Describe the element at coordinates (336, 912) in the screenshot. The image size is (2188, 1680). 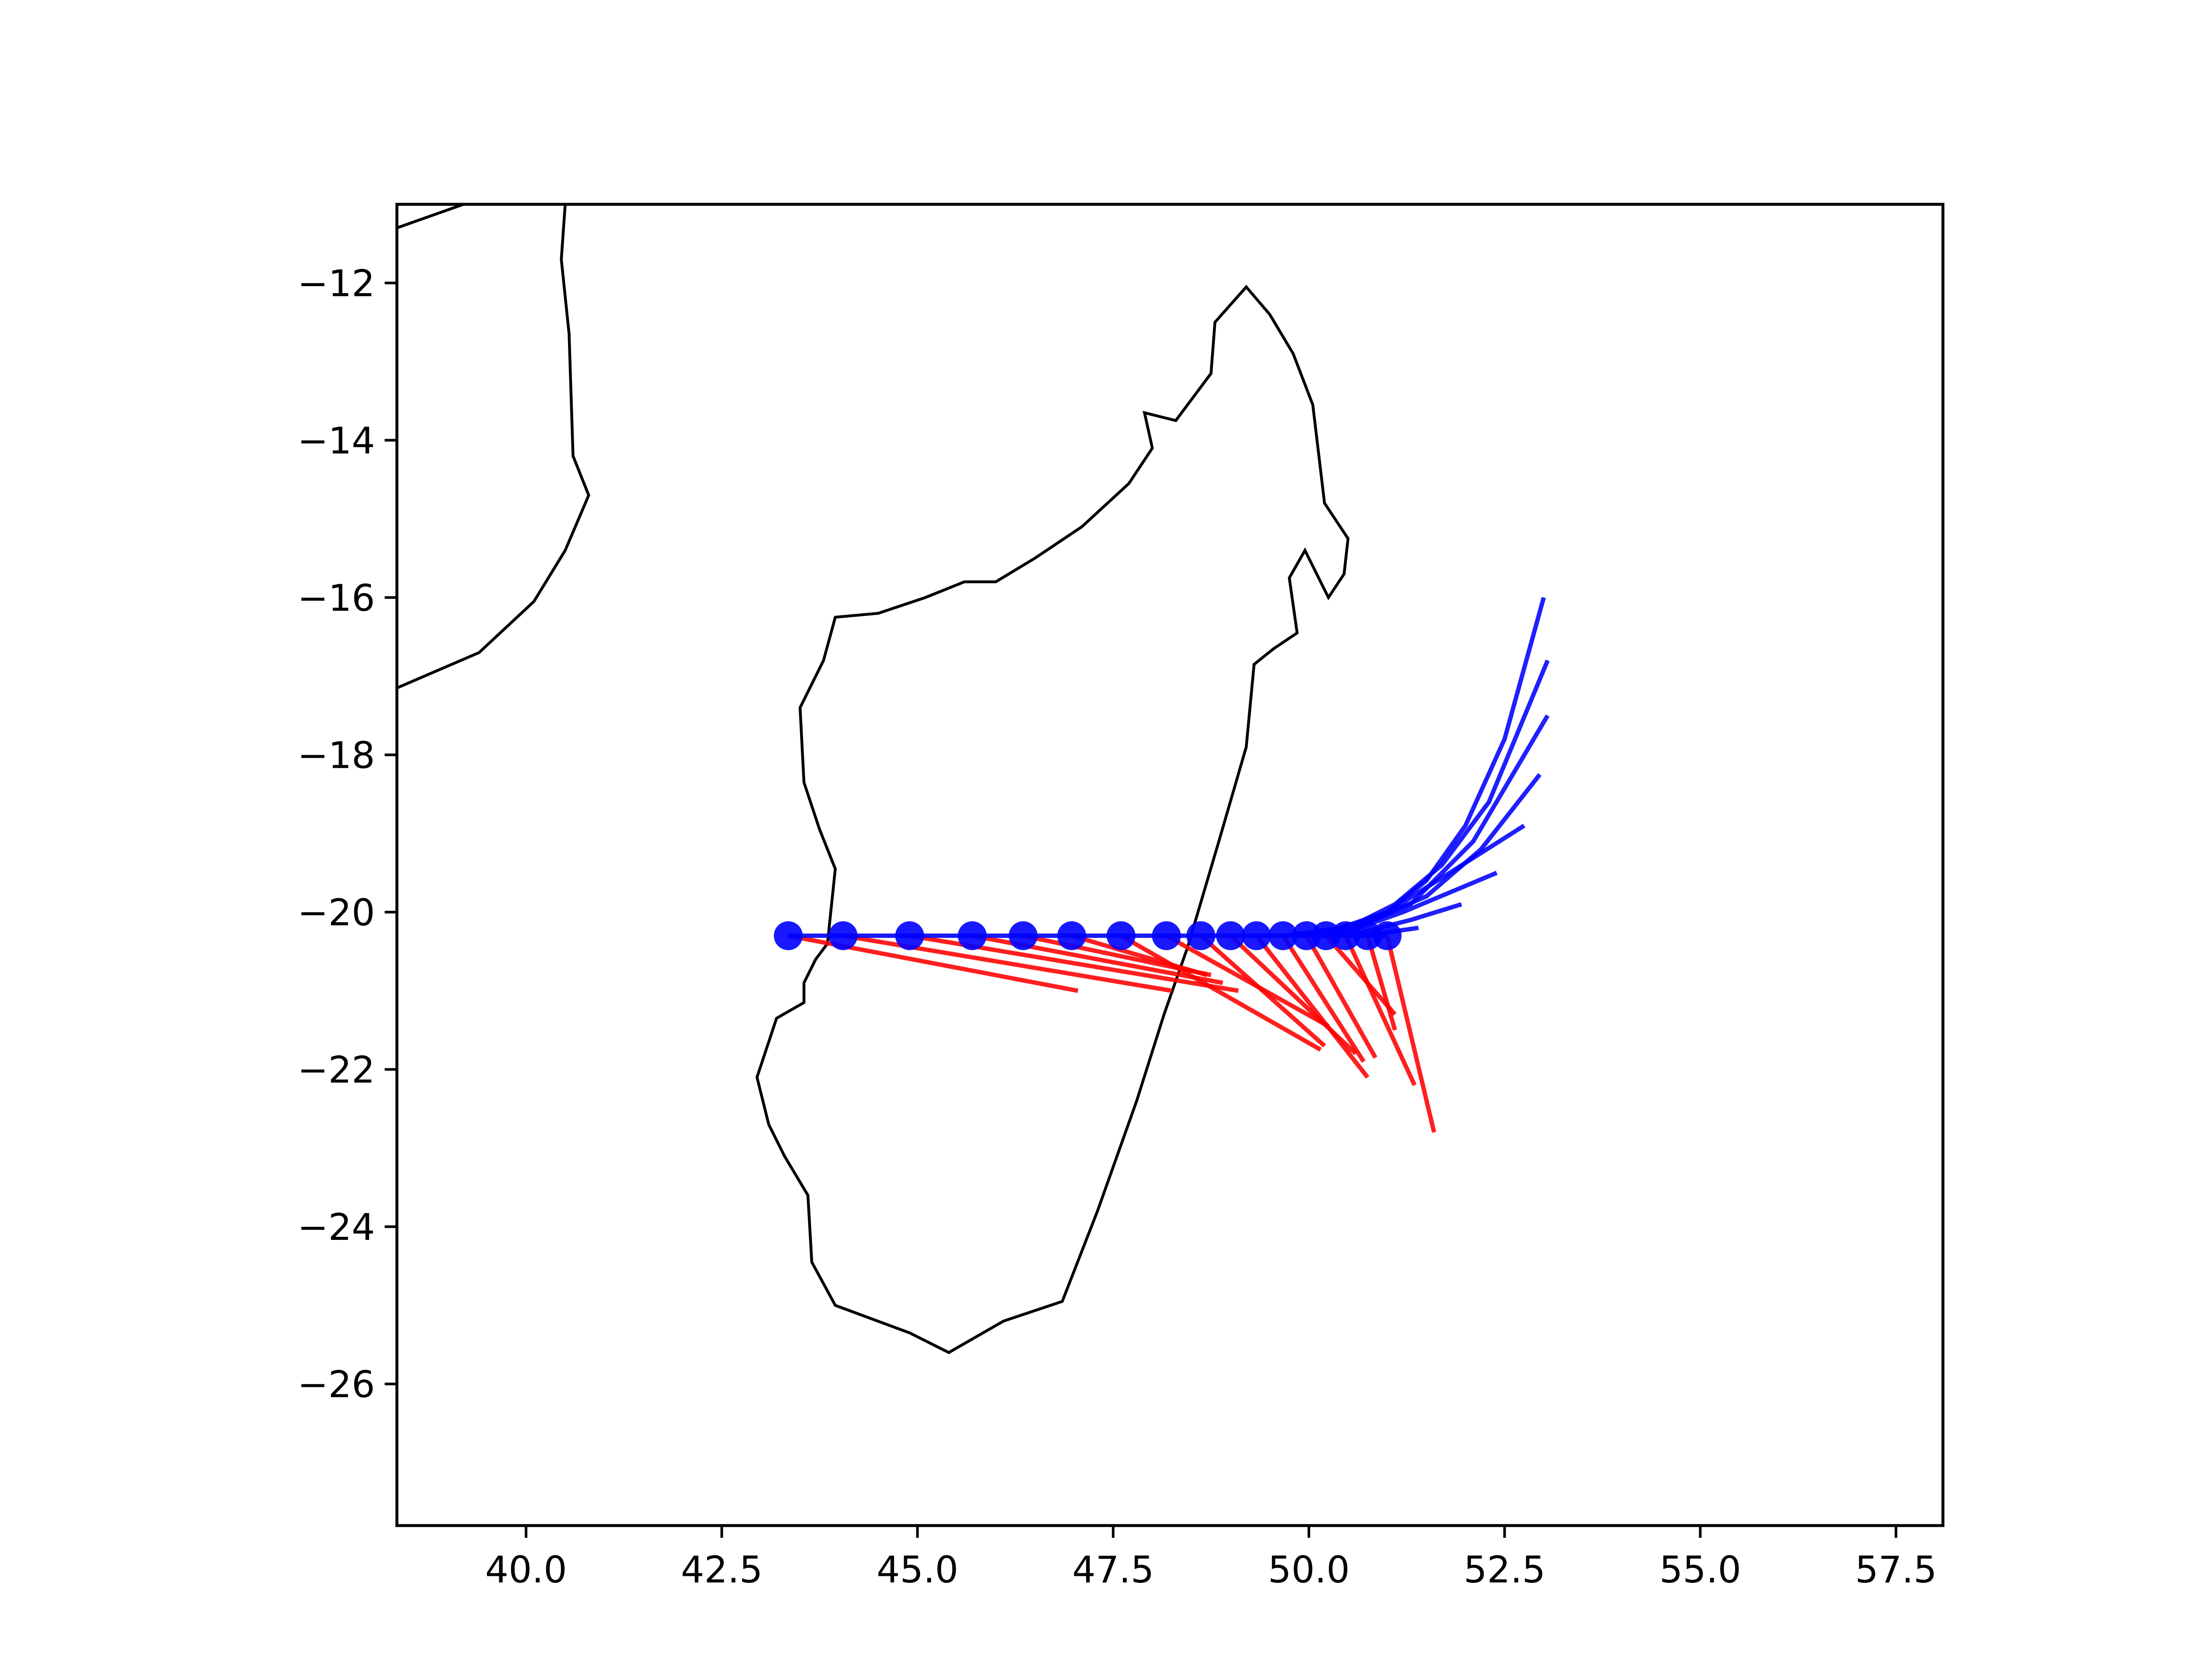
I see `y-tick-label-4: −20` at that location.